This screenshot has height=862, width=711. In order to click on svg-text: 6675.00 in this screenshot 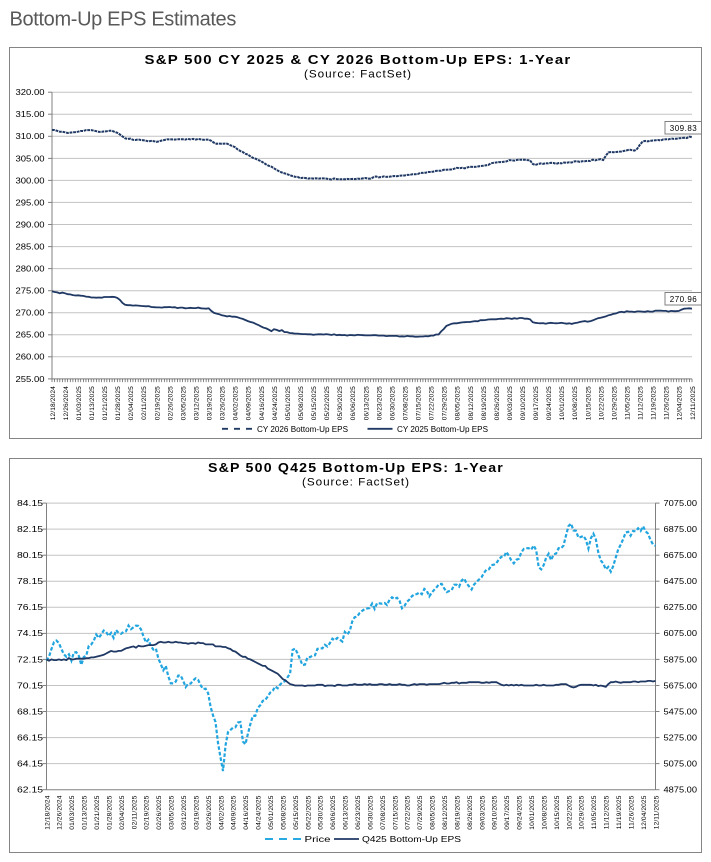, I will do `click(681, 555)`.